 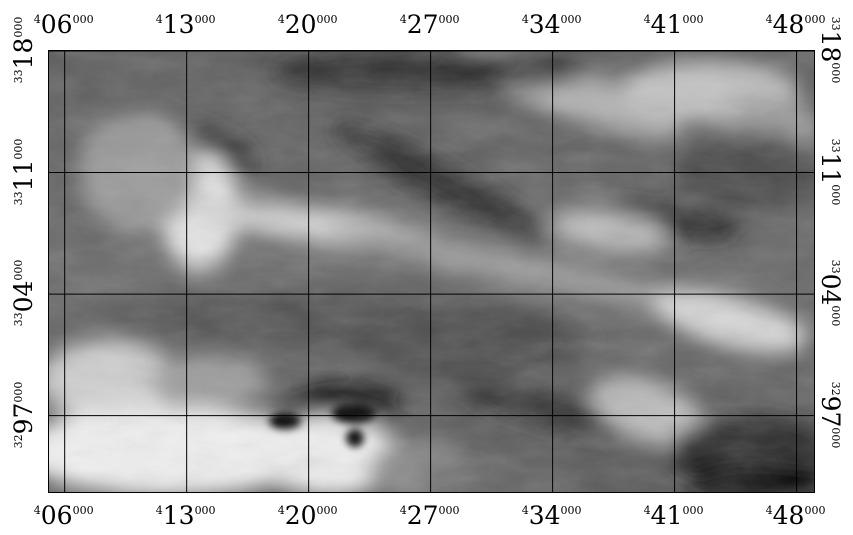 I want to click on x-tick-label-bottom-420000: 420000, so click(x=307, y=515).